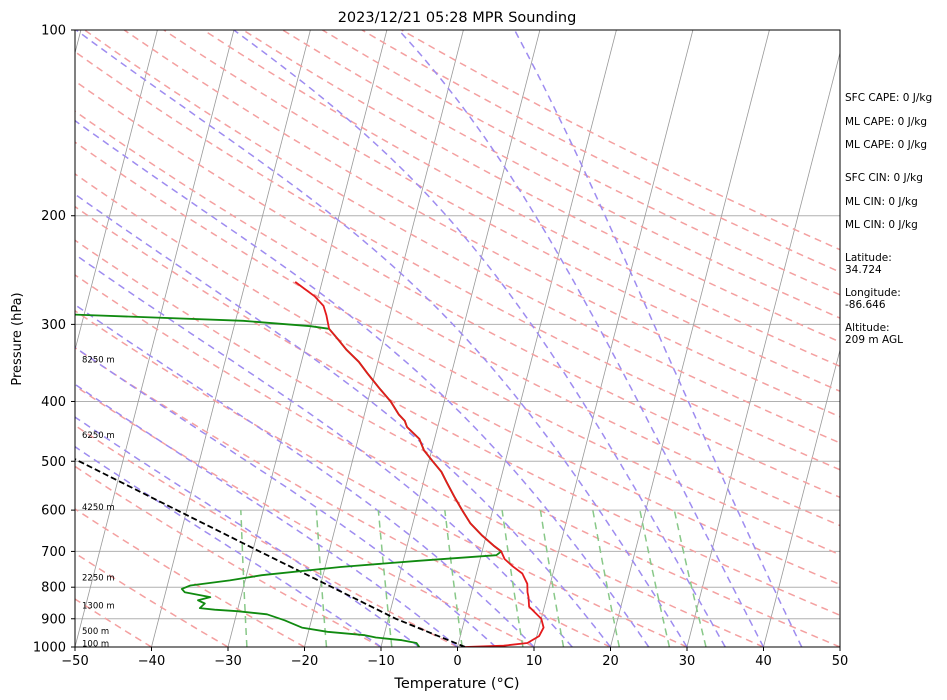  Describe the element at coordinates (304, 661) in the screenshot. I see `x-tick-label: −20` at that location.